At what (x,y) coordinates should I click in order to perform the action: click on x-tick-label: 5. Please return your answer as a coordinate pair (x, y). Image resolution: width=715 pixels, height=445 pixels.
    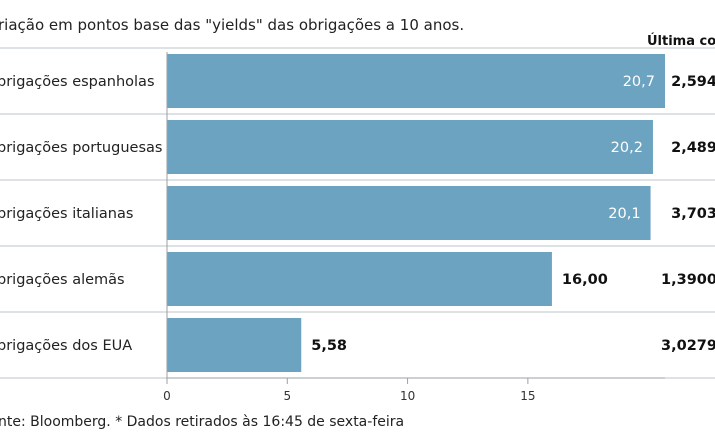
    Looking at the image, I should click on (287, 396).